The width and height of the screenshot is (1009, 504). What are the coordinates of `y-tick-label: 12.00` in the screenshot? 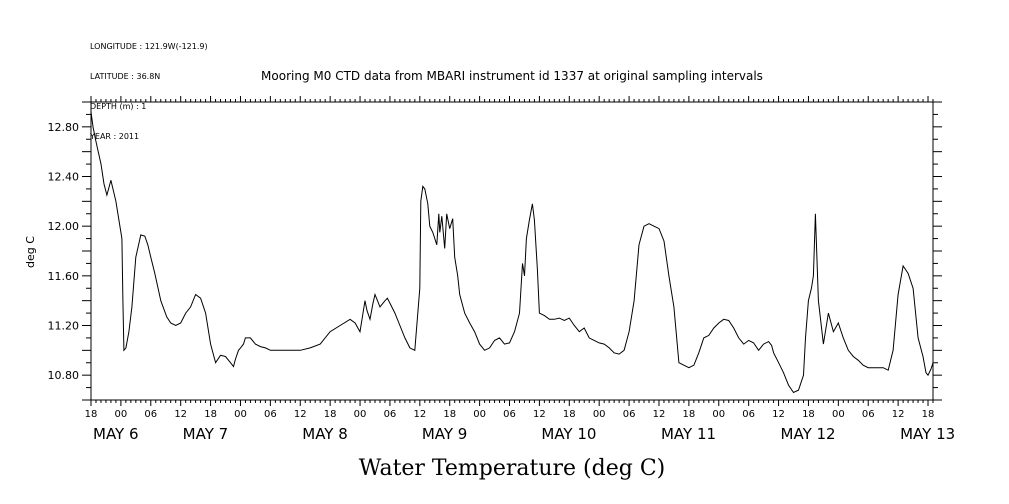 It's located at (64, 226).